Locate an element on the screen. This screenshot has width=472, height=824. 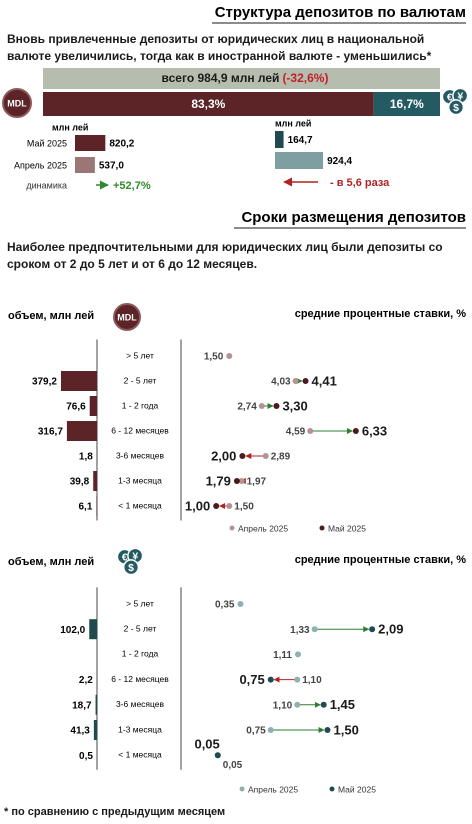
volume-value: 18,7 is located at coordinates (82, 705).